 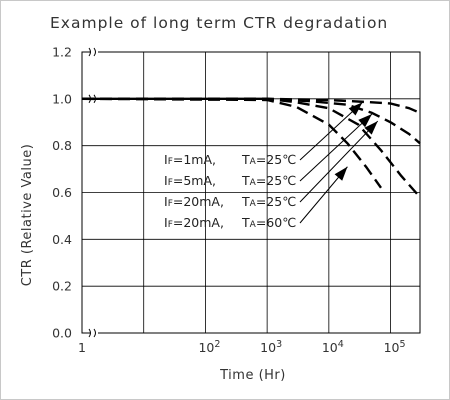 What do you see at coordinates (62, 192) in the screenshot?
I see `y-tick-label: 0.6` at bounding box center [62, 192].